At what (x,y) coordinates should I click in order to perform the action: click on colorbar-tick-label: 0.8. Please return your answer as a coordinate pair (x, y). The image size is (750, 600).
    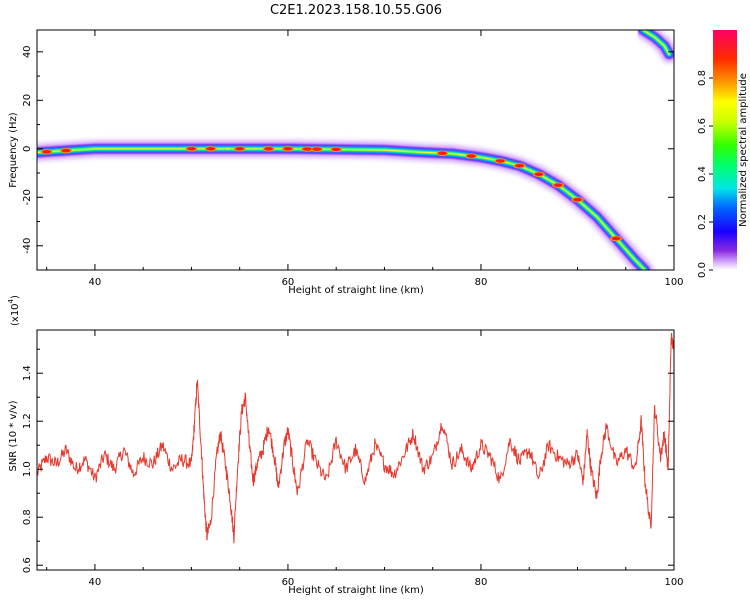
    Looking at the image, I should click on (702, 78).